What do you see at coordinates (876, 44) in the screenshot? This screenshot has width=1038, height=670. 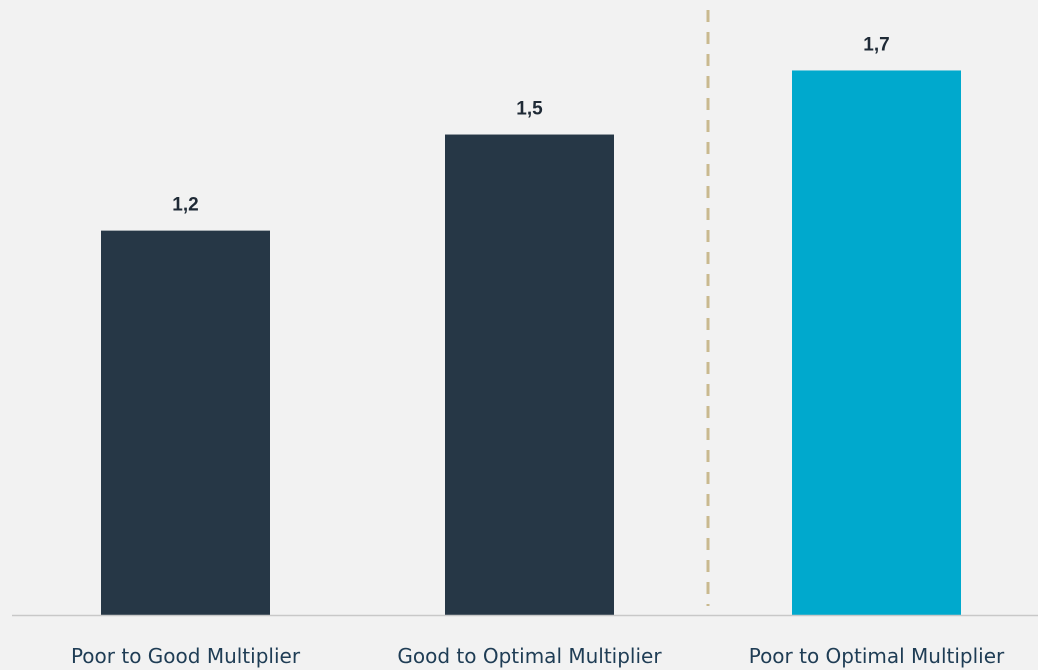 I see `value-label-3: 1,7` at bounding box center [876, 44].